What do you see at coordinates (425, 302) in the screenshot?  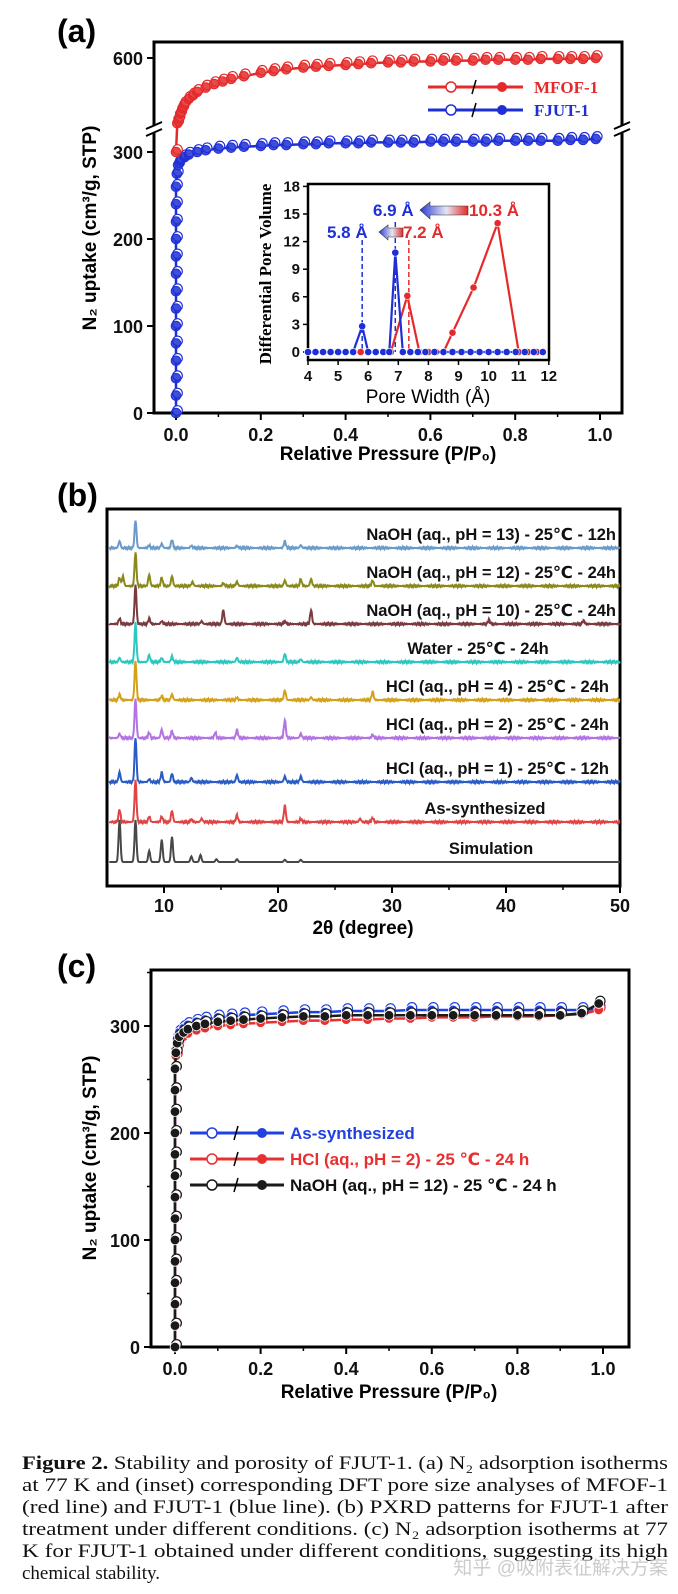 I see `inset-series-blue` at bounding box center [425, 302].